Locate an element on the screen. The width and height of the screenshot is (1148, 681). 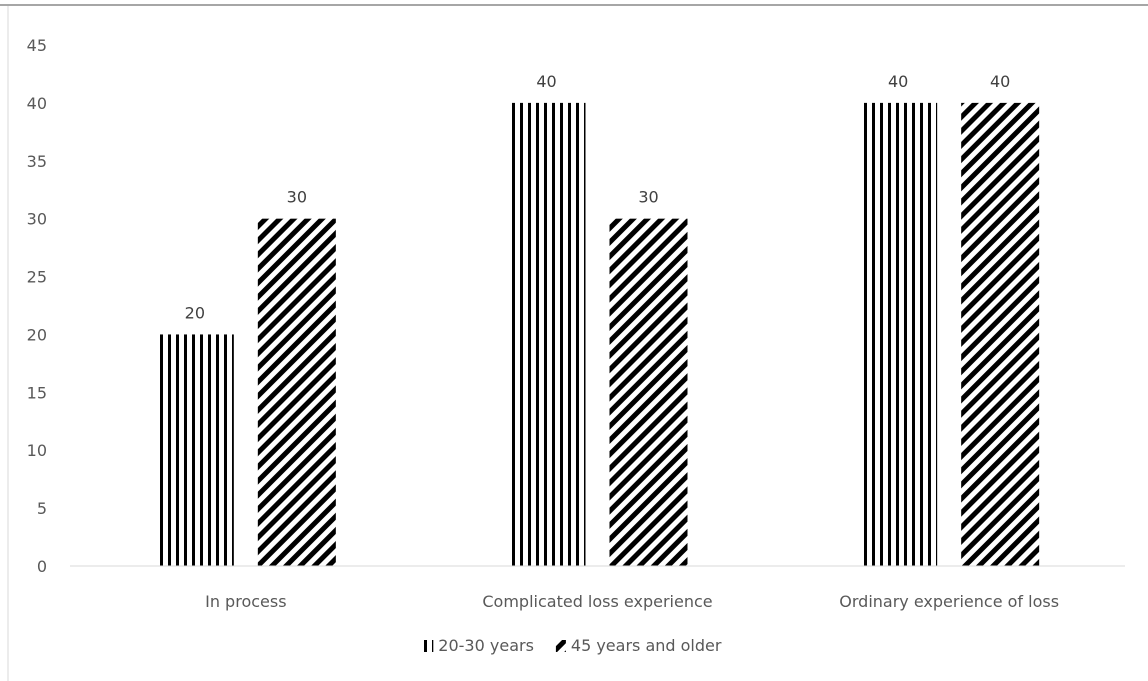
legend-label: 20-30 years is located at coordinates (486, 645).